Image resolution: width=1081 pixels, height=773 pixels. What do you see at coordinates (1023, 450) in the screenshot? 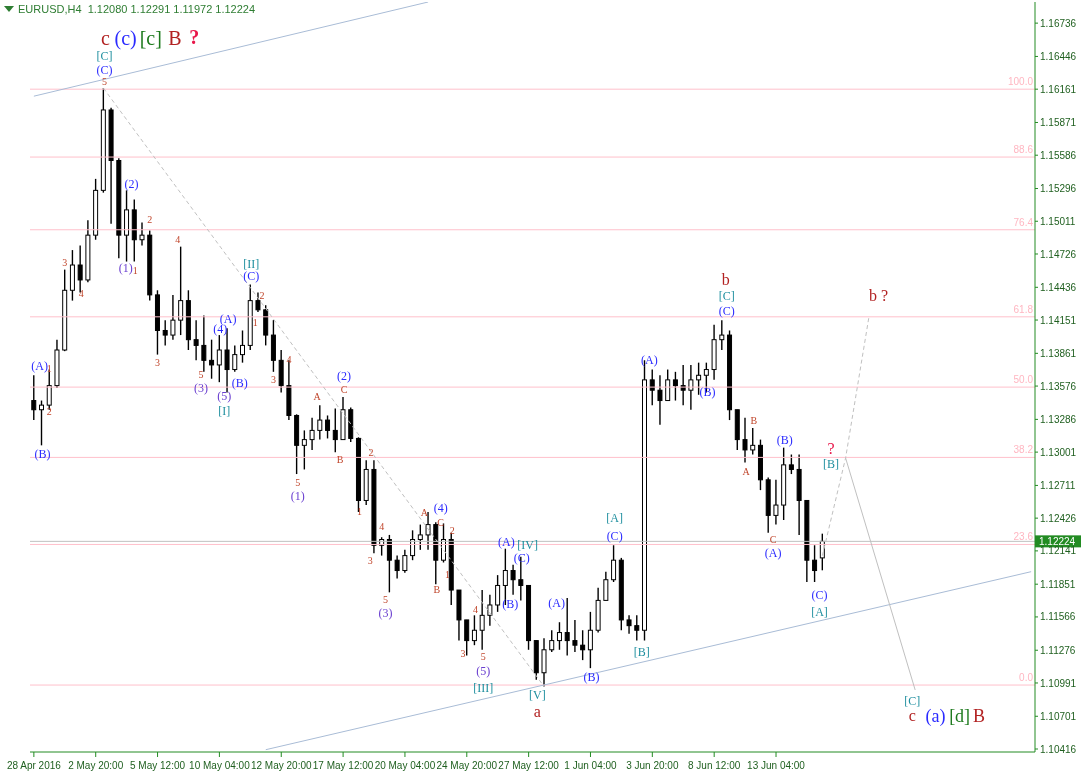
I see `annotation: 38.2` at bounding box center [1023, 450].